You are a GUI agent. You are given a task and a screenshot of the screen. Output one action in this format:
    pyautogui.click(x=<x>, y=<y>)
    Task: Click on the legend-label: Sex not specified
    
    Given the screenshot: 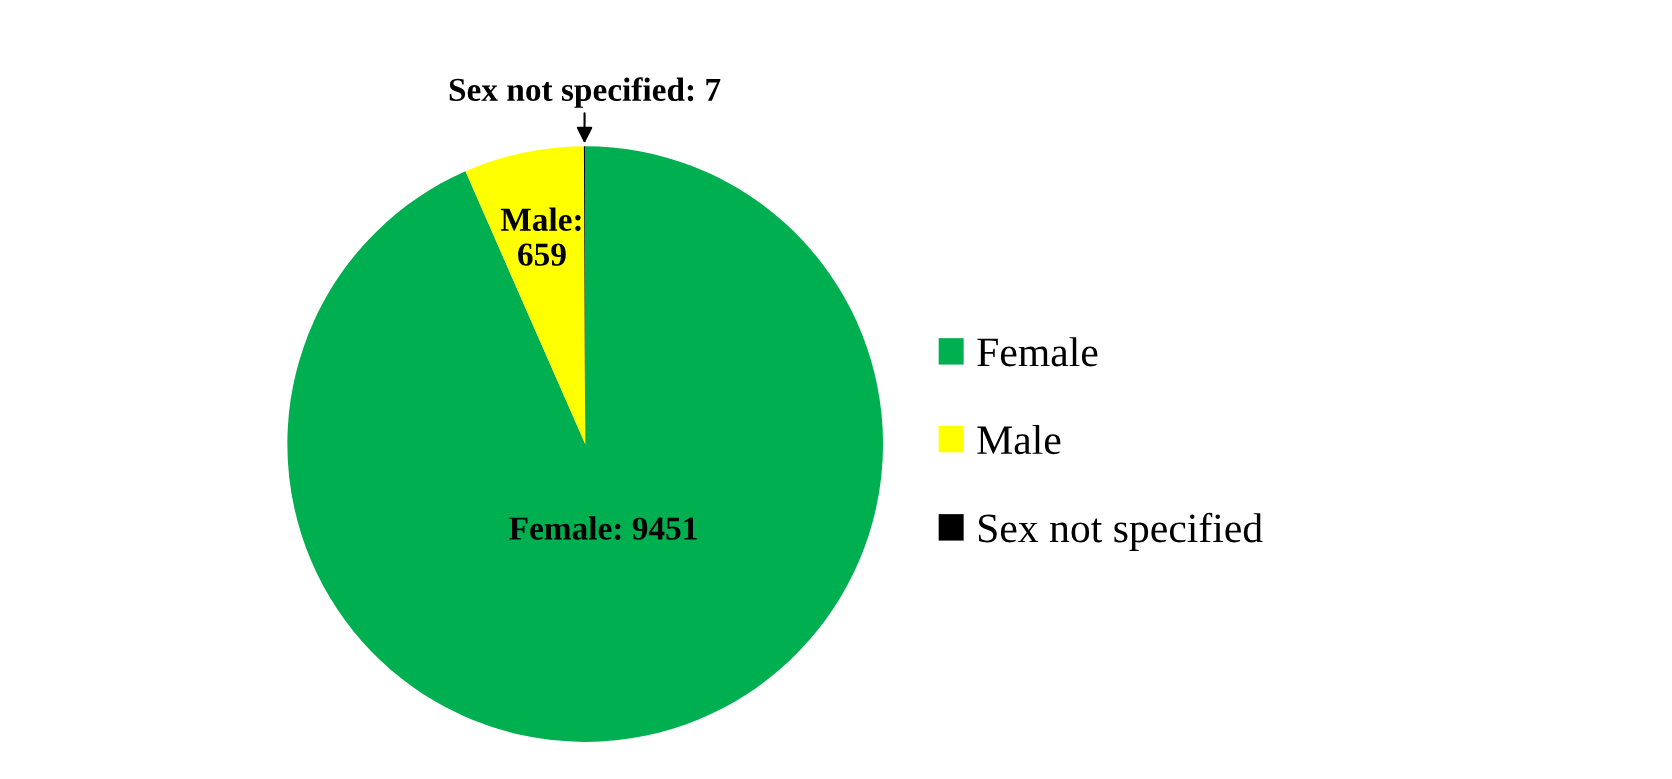 What is the action you would take?
    pyautogui.click(x=1120, y=531)
    